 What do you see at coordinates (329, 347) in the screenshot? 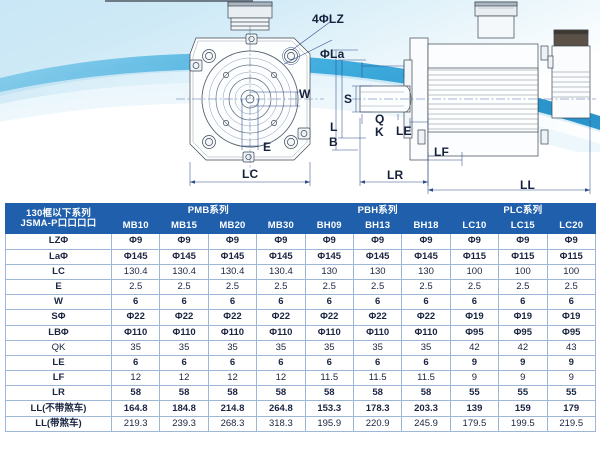
I see `cell-7-4: 35` at bounding box center [329, 347].